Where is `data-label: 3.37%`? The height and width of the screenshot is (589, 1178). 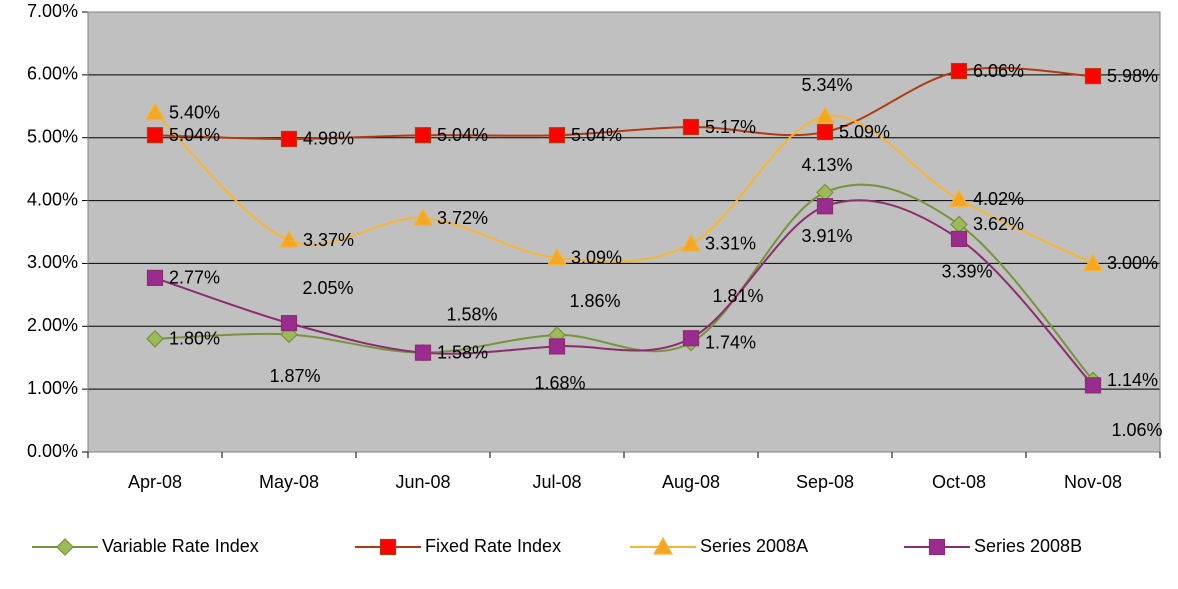 data-label: 3.37% is located at coordinates (328, 240).